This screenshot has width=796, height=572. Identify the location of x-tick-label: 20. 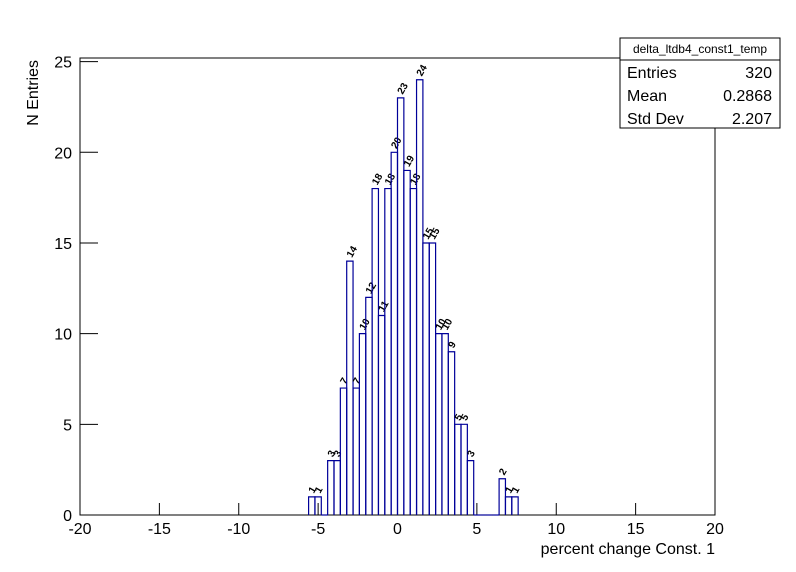
(715, 529).